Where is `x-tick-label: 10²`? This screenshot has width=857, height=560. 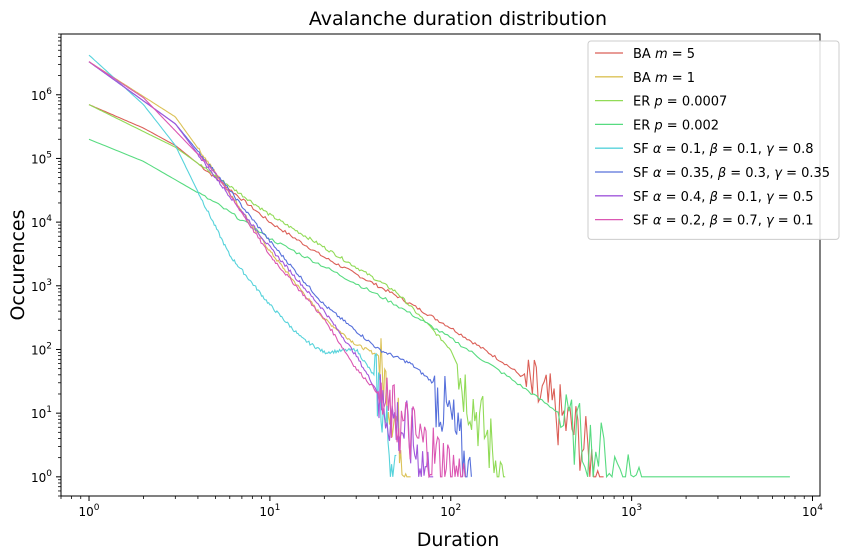 x-tick-label: 10² is located at coordinates (450, 511).